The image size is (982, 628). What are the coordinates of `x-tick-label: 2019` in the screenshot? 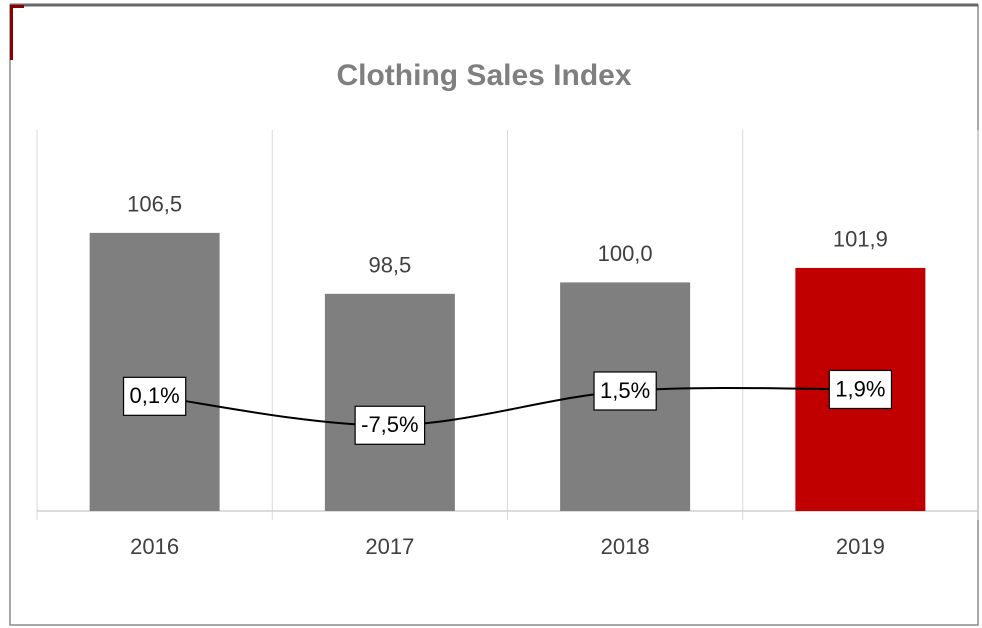 It's located at (860, 546).